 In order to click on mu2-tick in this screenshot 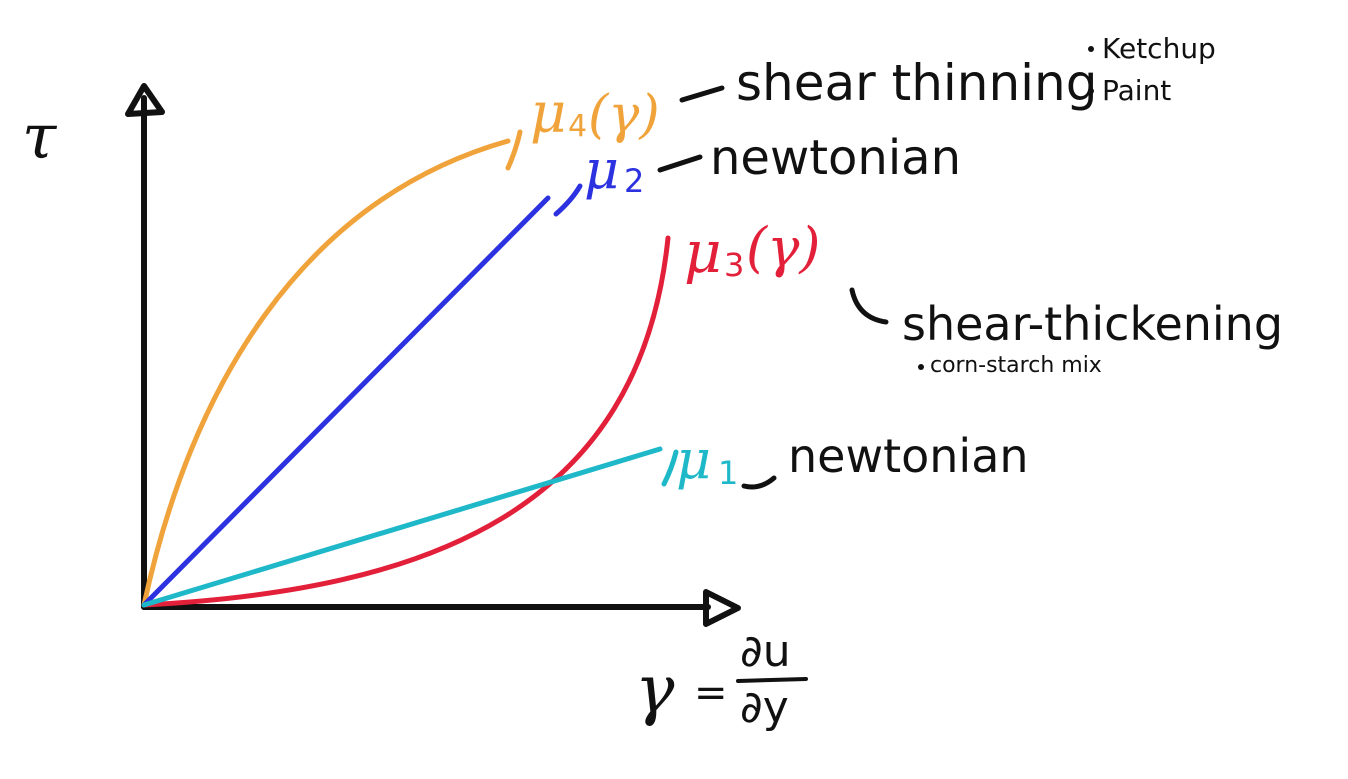, I will do `click(568, 200)`.